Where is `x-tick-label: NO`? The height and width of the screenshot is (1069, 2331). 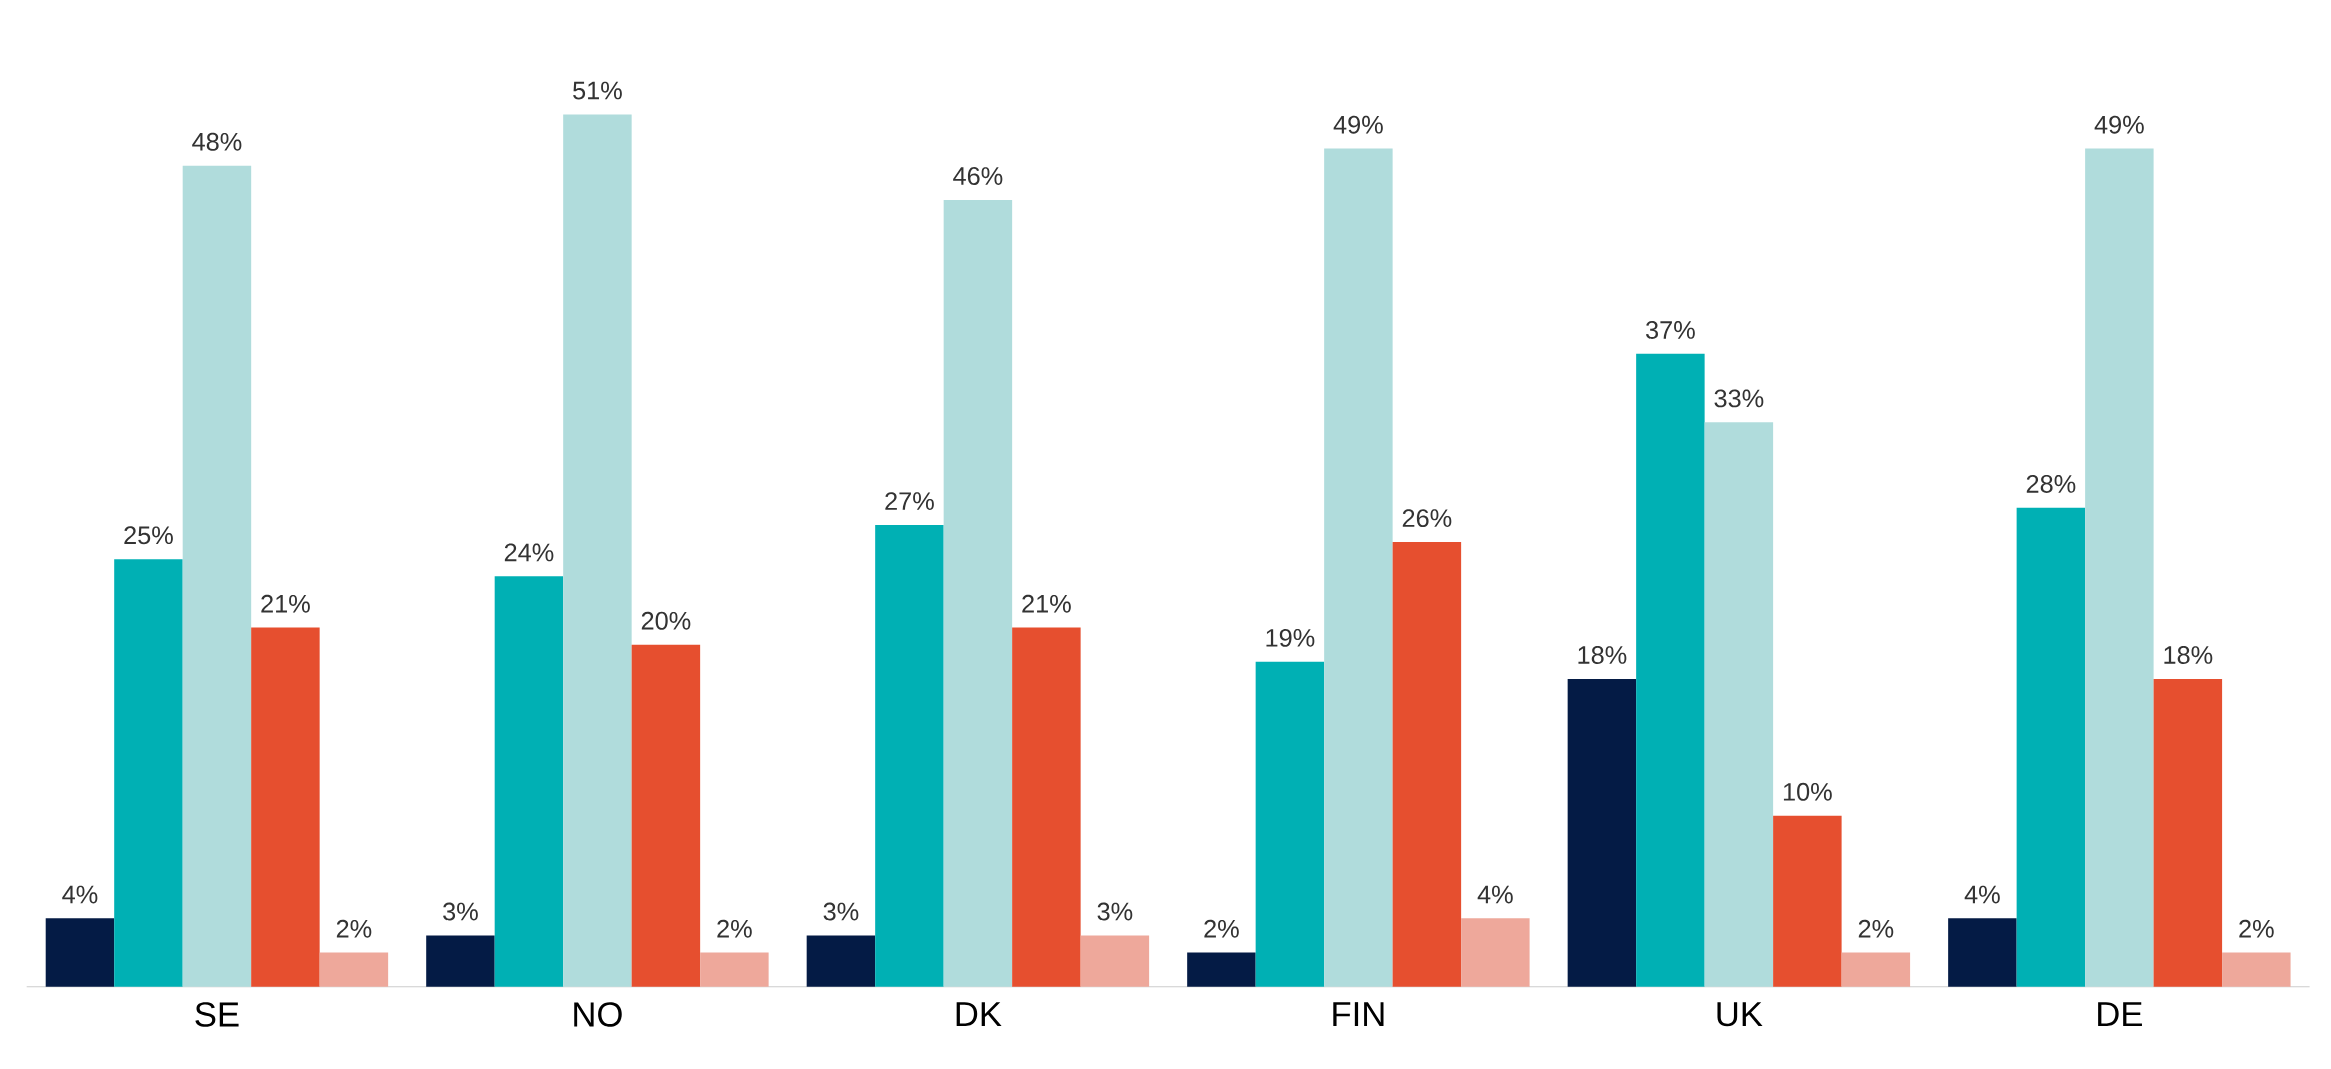 x-tick-label: NO is located at coordinates (598, 1014).